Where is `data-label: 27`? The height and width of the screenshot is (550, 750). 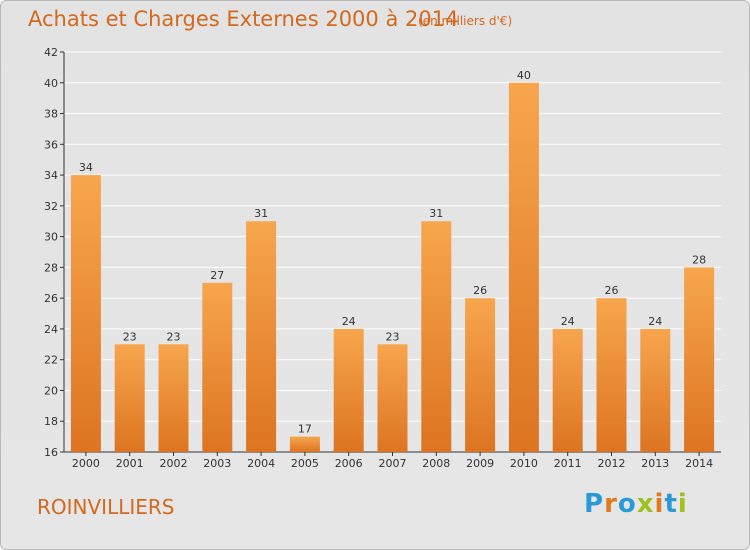
data-label: 27 is located at coordinates (217, 275).